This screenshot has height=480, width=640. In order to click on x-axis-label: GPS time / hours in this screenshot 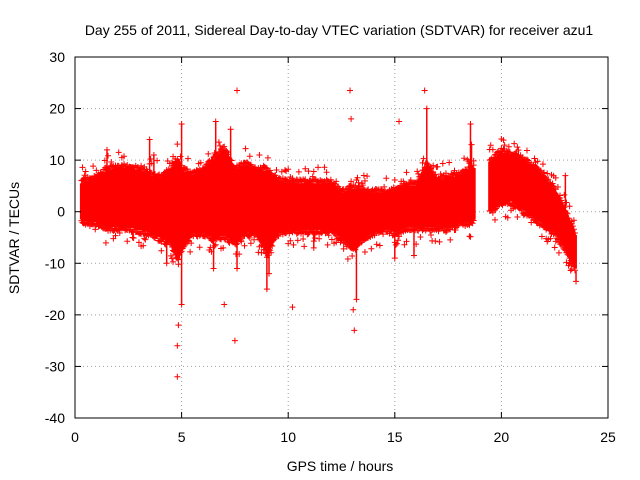, I will do `click(340, 466)`.